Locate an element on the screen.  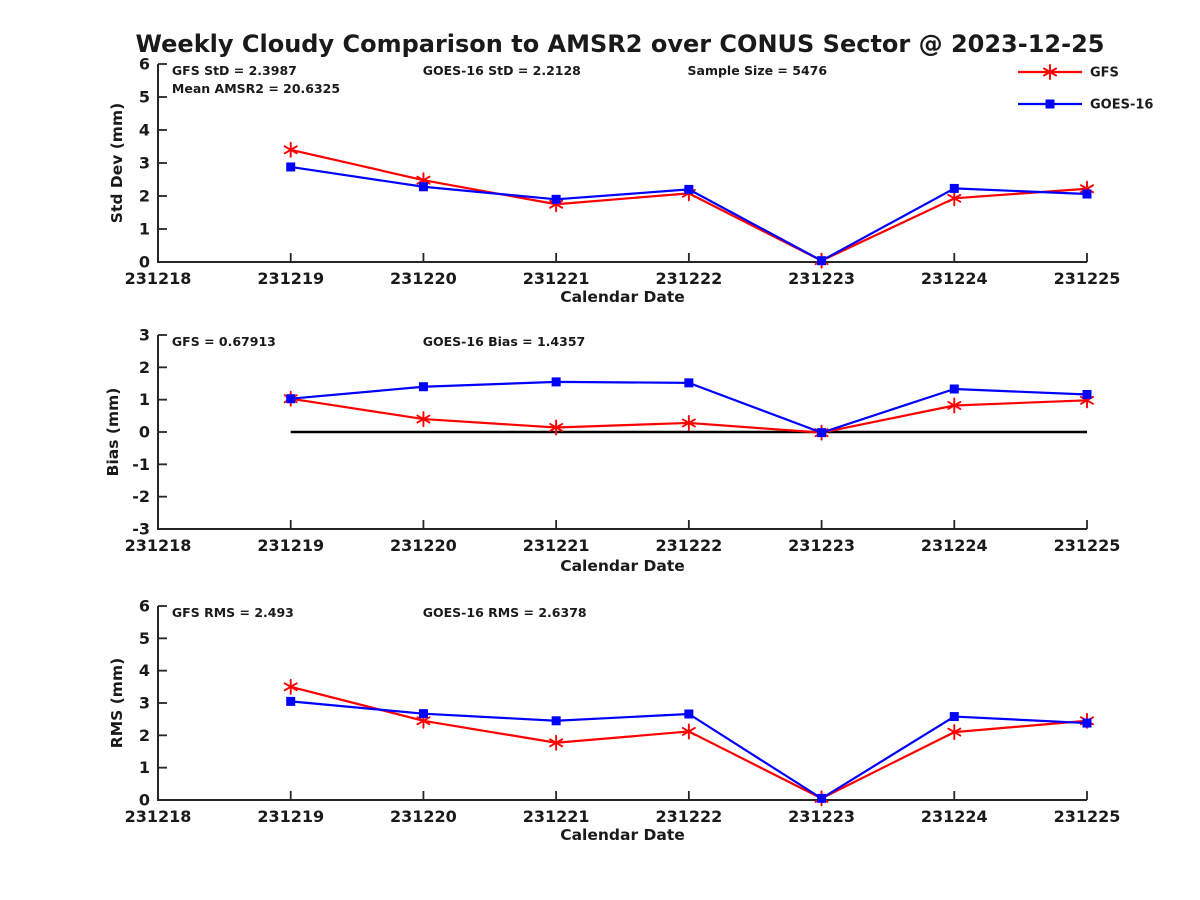
y-axis-label: Bias (mm) is located at coordinates (113, 432).